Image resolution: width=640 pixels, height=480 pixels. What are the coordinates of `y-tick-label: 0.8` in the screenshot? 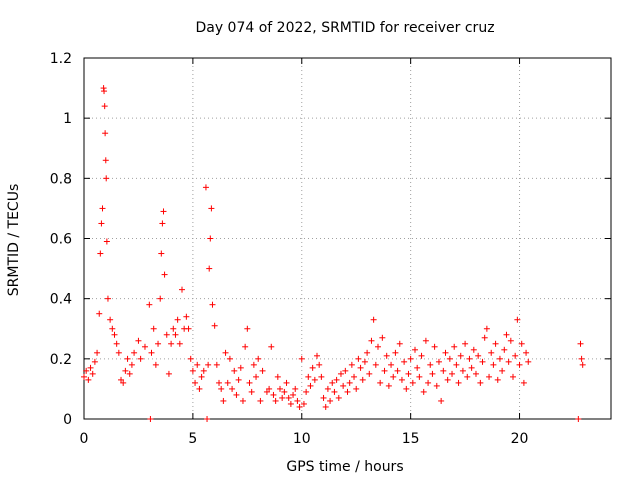 It's located at (61, 179).